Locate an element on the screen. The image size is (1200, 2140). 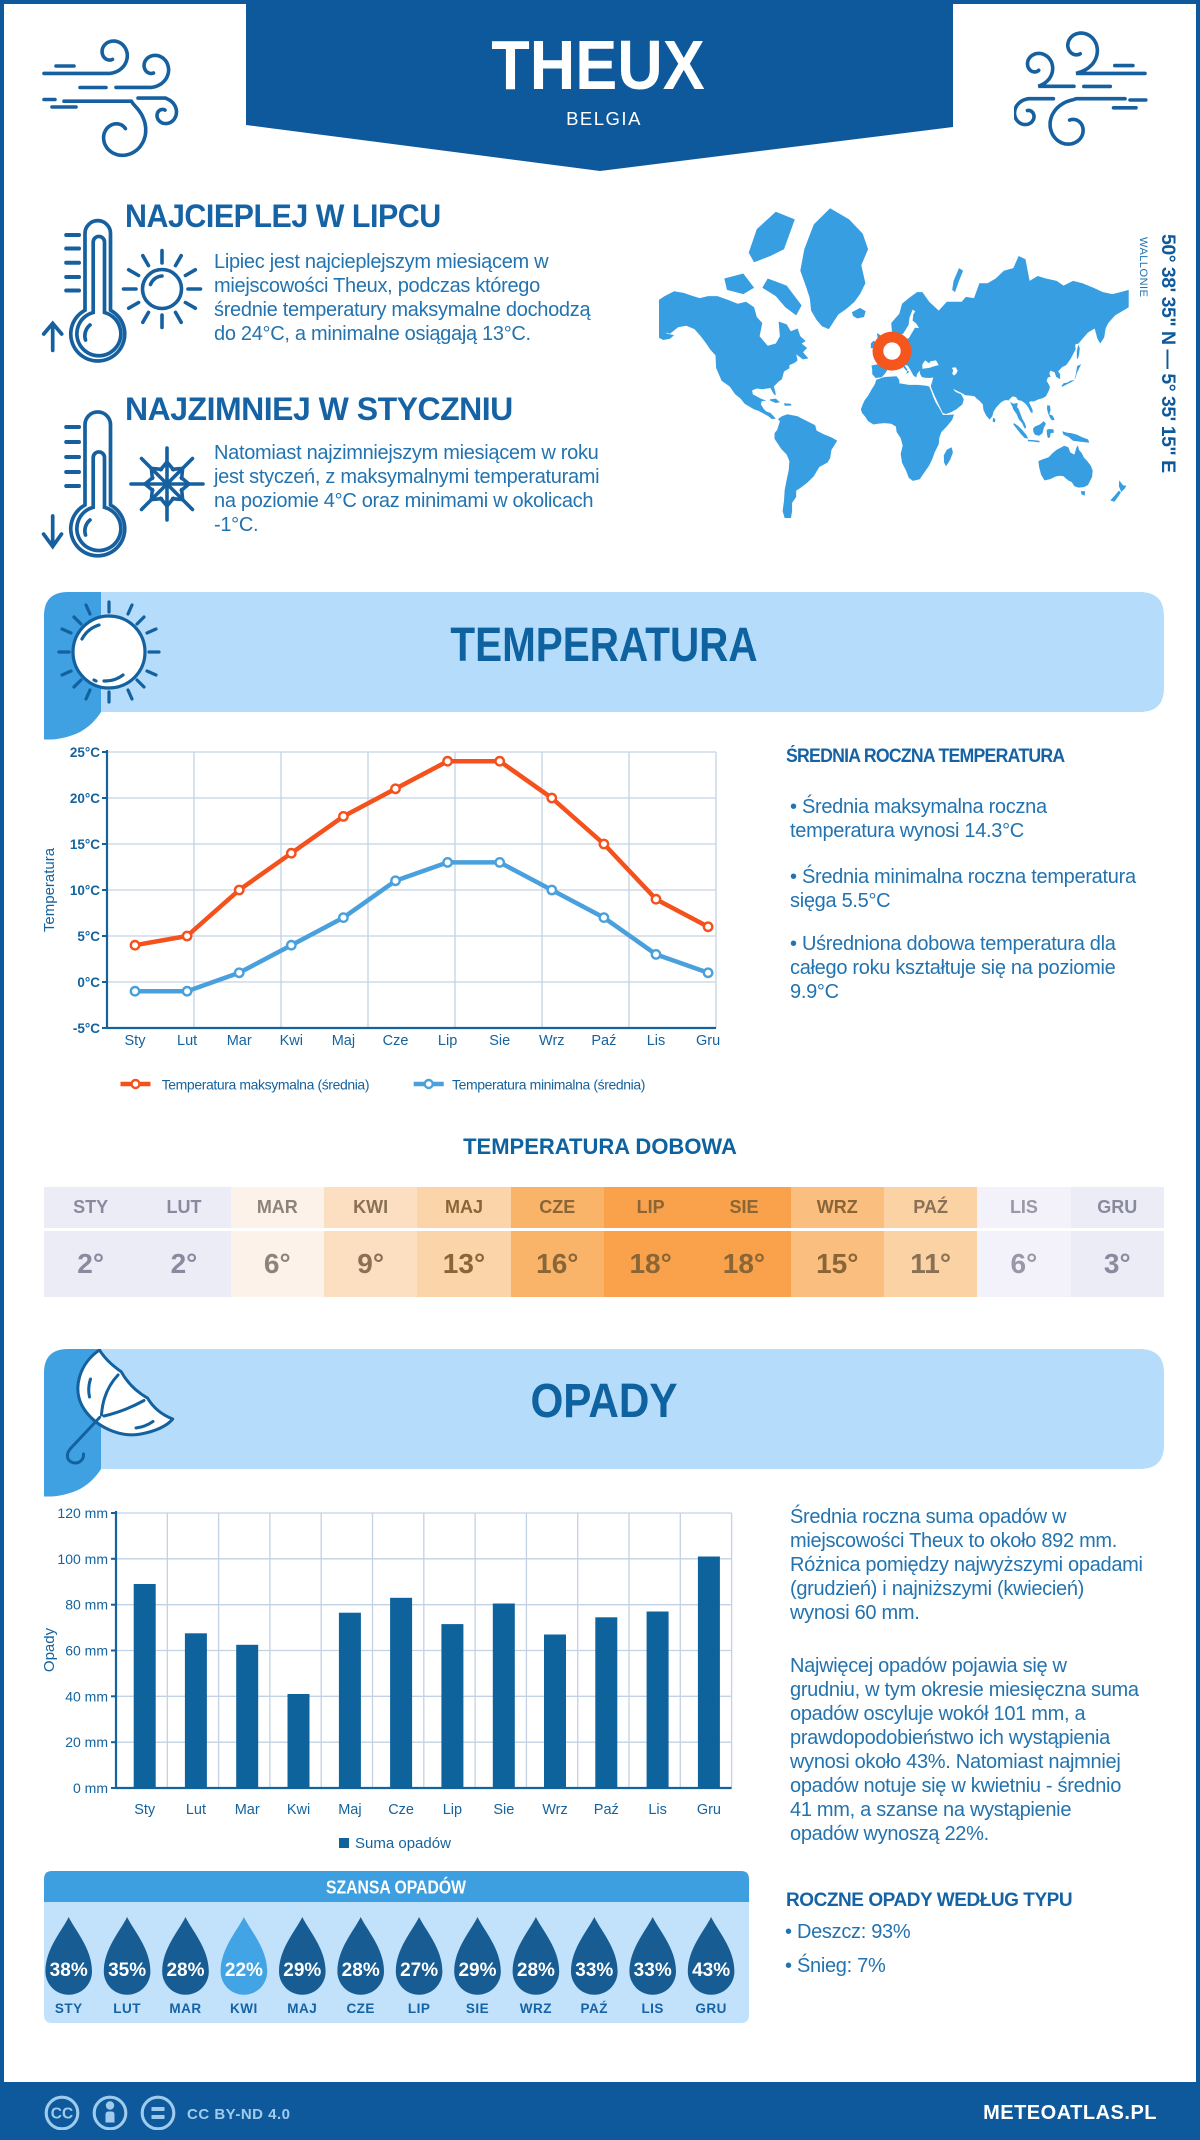
svg-text: 120 mm is located at coordinates (82, 1513).